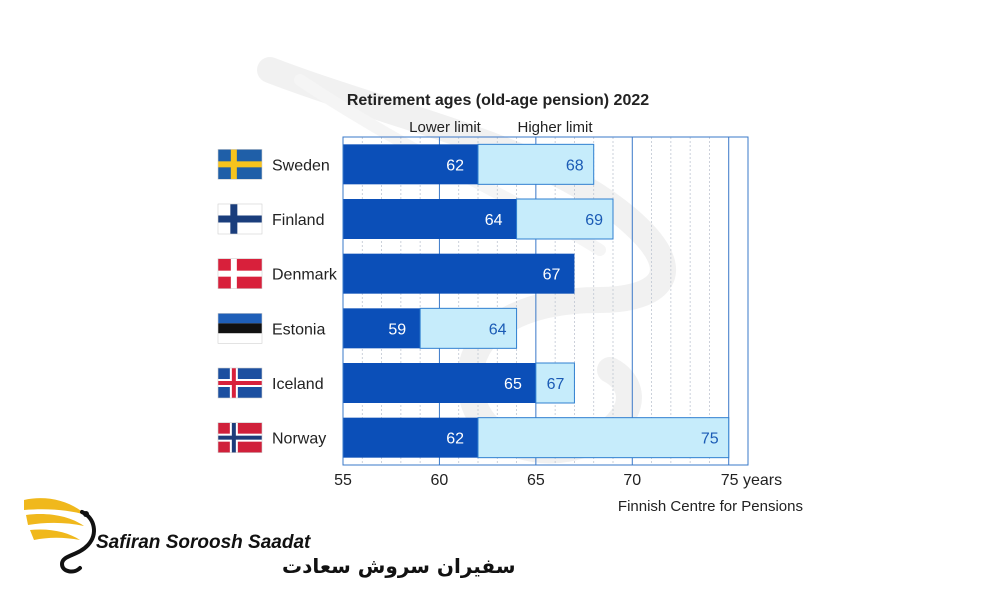  I want to click on flag-denmark-icon, so click(240, 273).